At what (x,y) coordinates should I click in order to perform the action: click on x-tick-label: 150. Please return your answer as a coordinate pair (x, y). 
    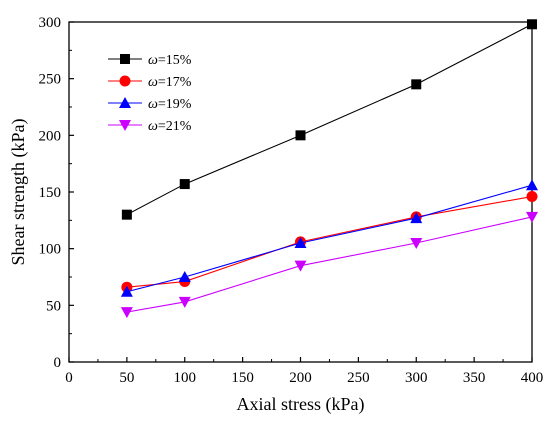
    Looking at the image, I should click on (242, 378).